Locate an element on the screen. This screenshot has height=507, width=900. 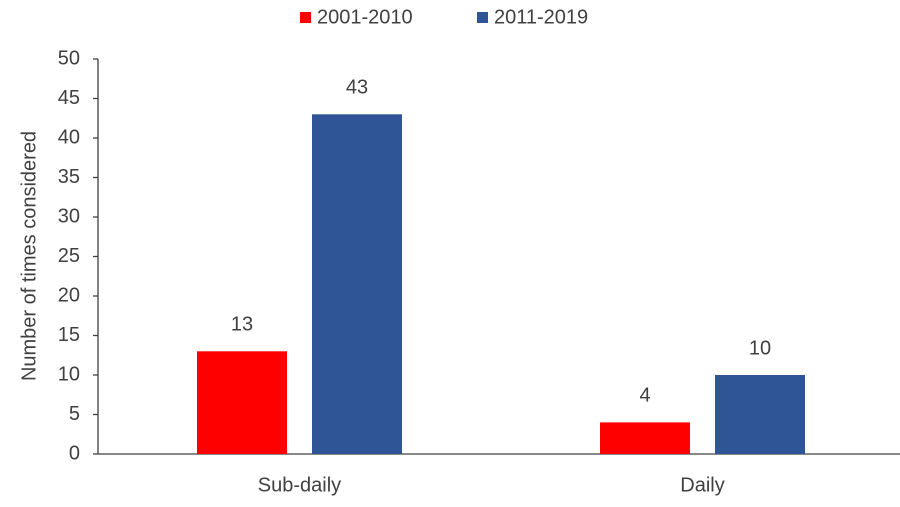
y-axis-label: Number of times considered is located at coordinates (29, 256).